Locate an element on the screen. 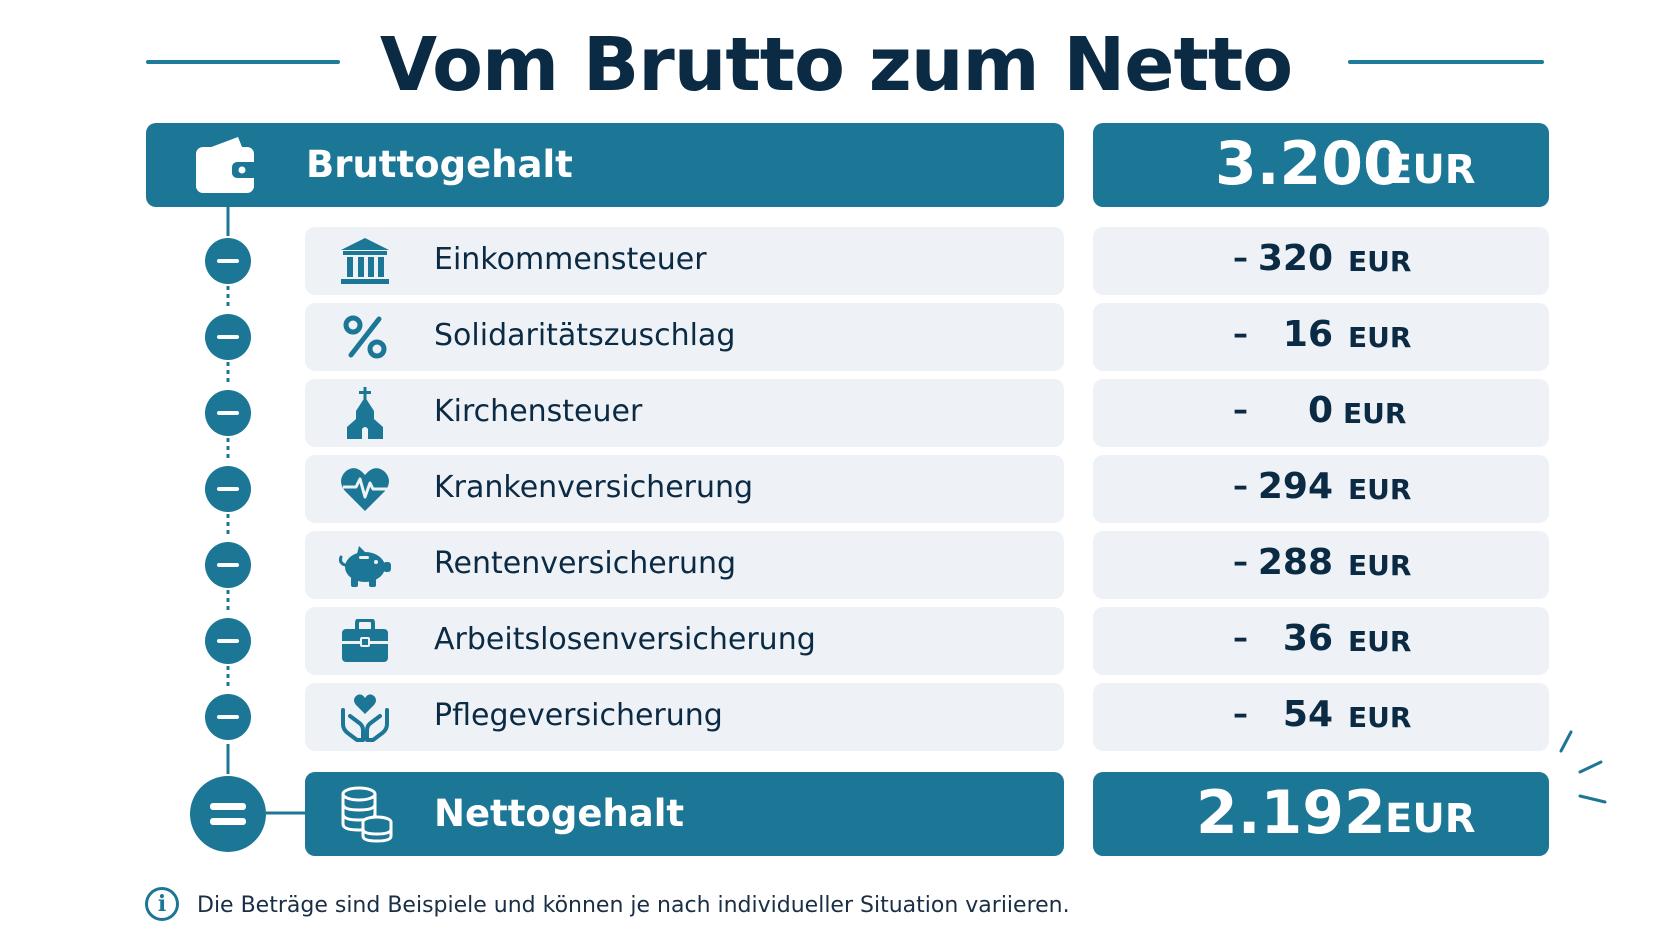  deduction-amount-box: – 288 EUR is located at coordinates (1321, 565).